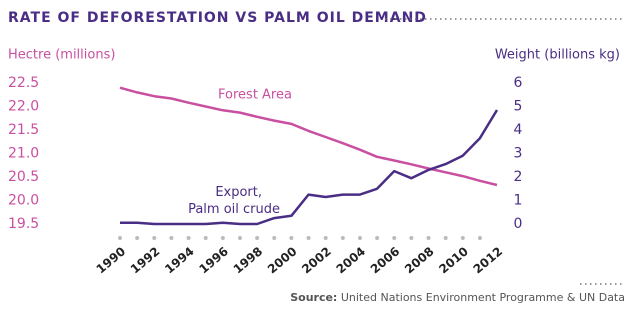  Describe the element at coordinates (23, 177) in the screenshot. I see `y-tick-label: 20.5` at that location.